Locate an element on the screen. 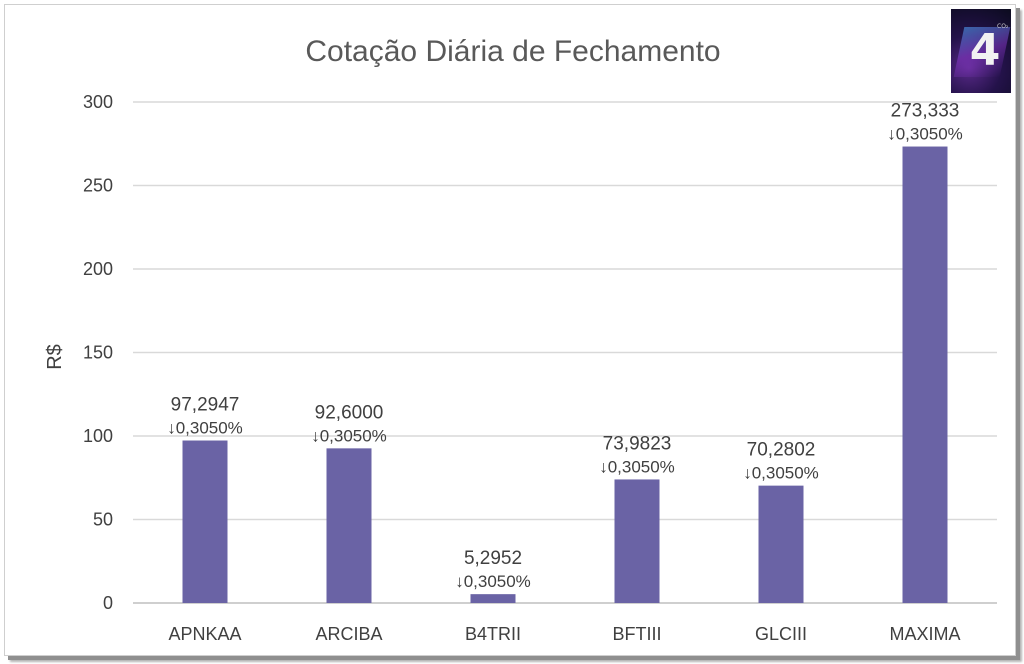 The height and width of the screenshot is (664, 1024). data-label-value: 97,2947 is located at coordinates (205, 405).